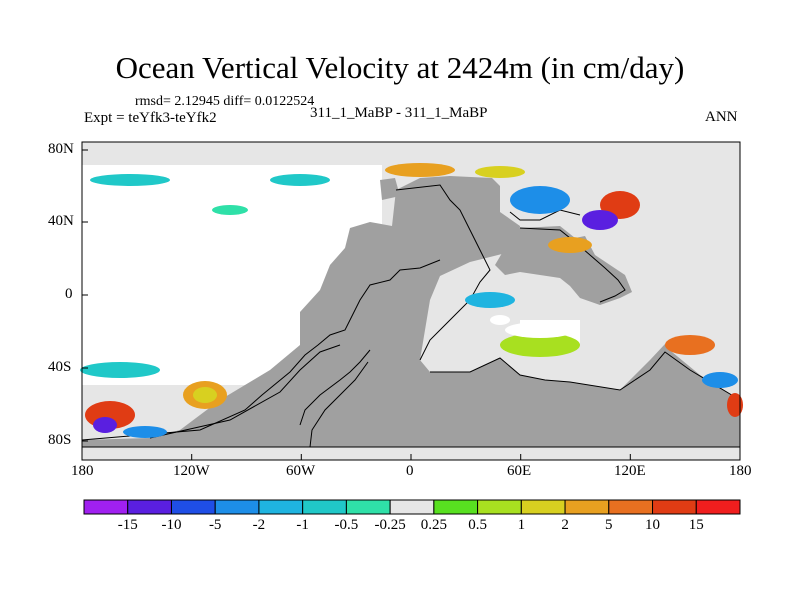 This screenshot has height=600, width=800. What do you see at coordinates (150, 118) in the screenshot?
I see `experiment-label: Expt = teYfk3-teYfk2` at bounding box center [150, 118].